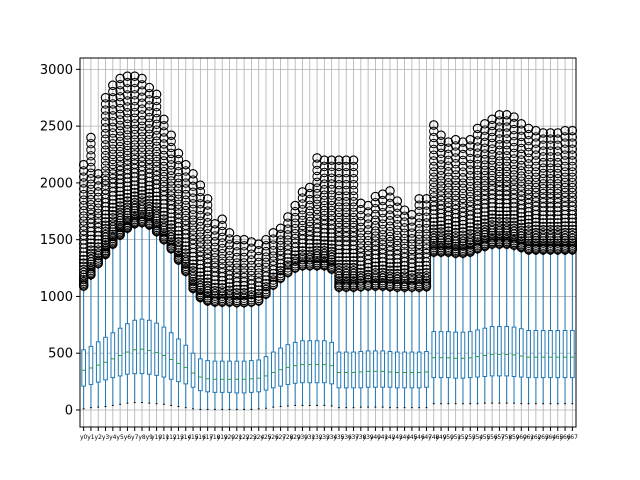 Image resolution: width=640 pixels, height=480 pixels. What do you see at coordinates (120, 239) in the screenshot?
I see `box-y5` at bounding box center [120, 239].